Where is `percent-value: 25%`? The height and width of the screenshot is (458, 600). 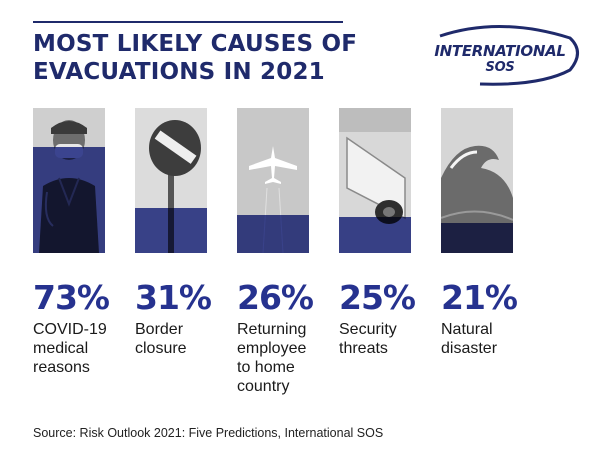 percent-value: 25% is located at coordinates (377, 297).